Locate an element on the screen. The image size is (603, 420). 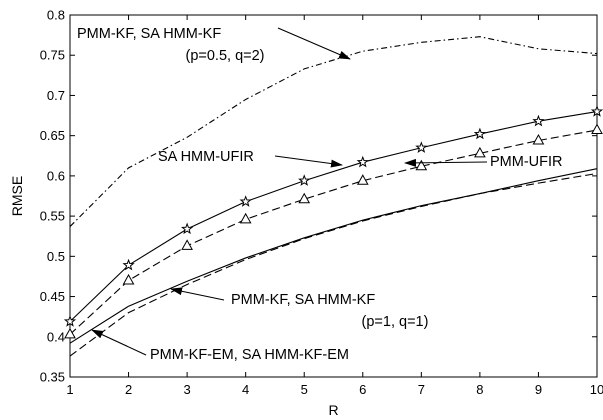
y-tick-label: 0.45 is located at coordinates (52, 296).